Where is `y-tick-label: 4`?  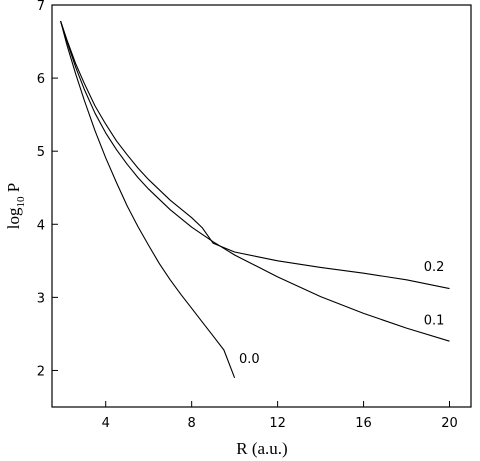 y-tick-label: 4 is located at coordinates (41, 225).